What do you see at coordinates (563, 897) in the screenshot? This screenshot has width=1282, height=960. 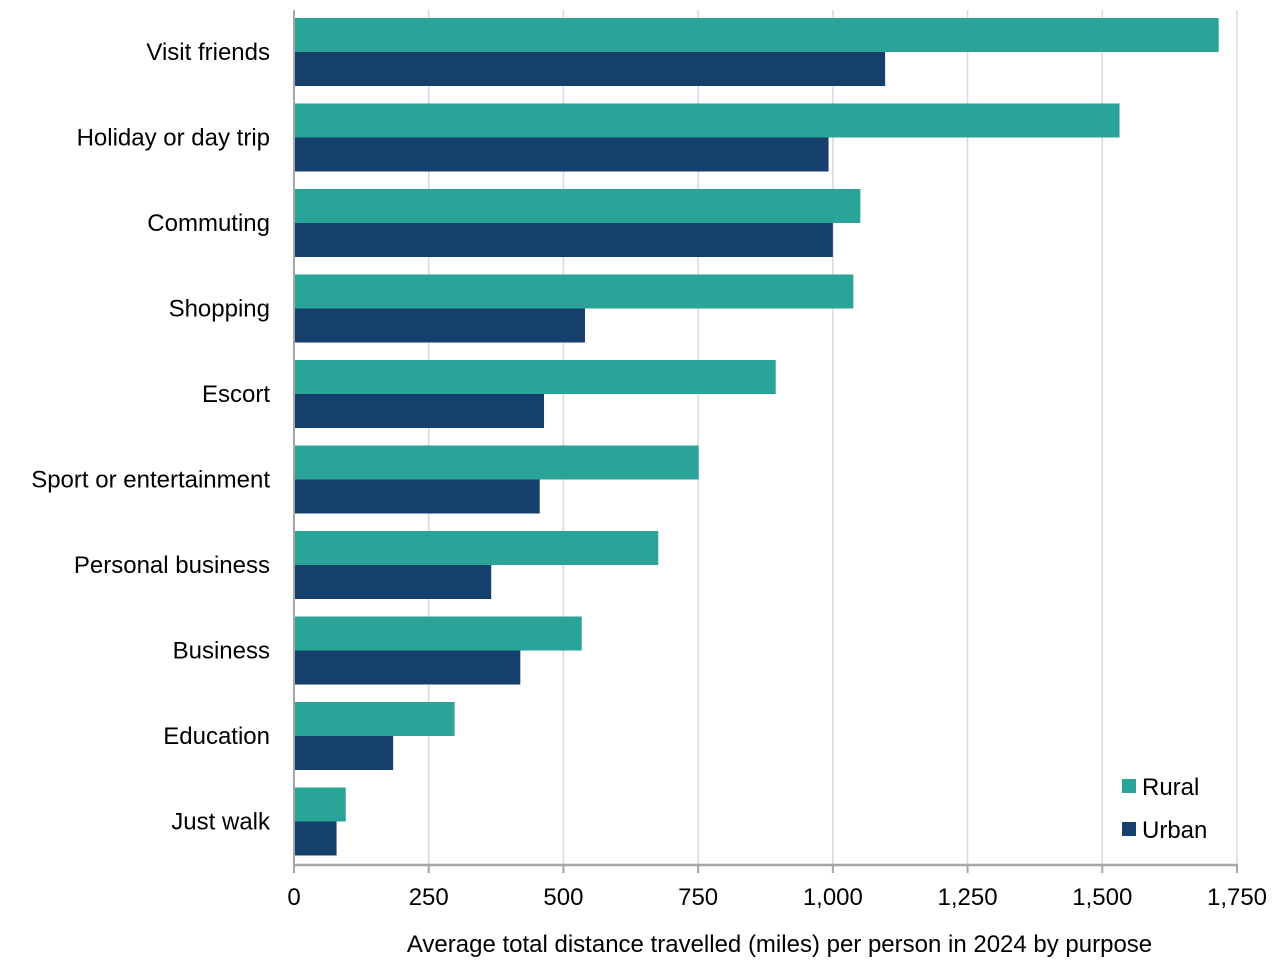 I see `x-tick-label: 500` at bounding box center [563, 897].